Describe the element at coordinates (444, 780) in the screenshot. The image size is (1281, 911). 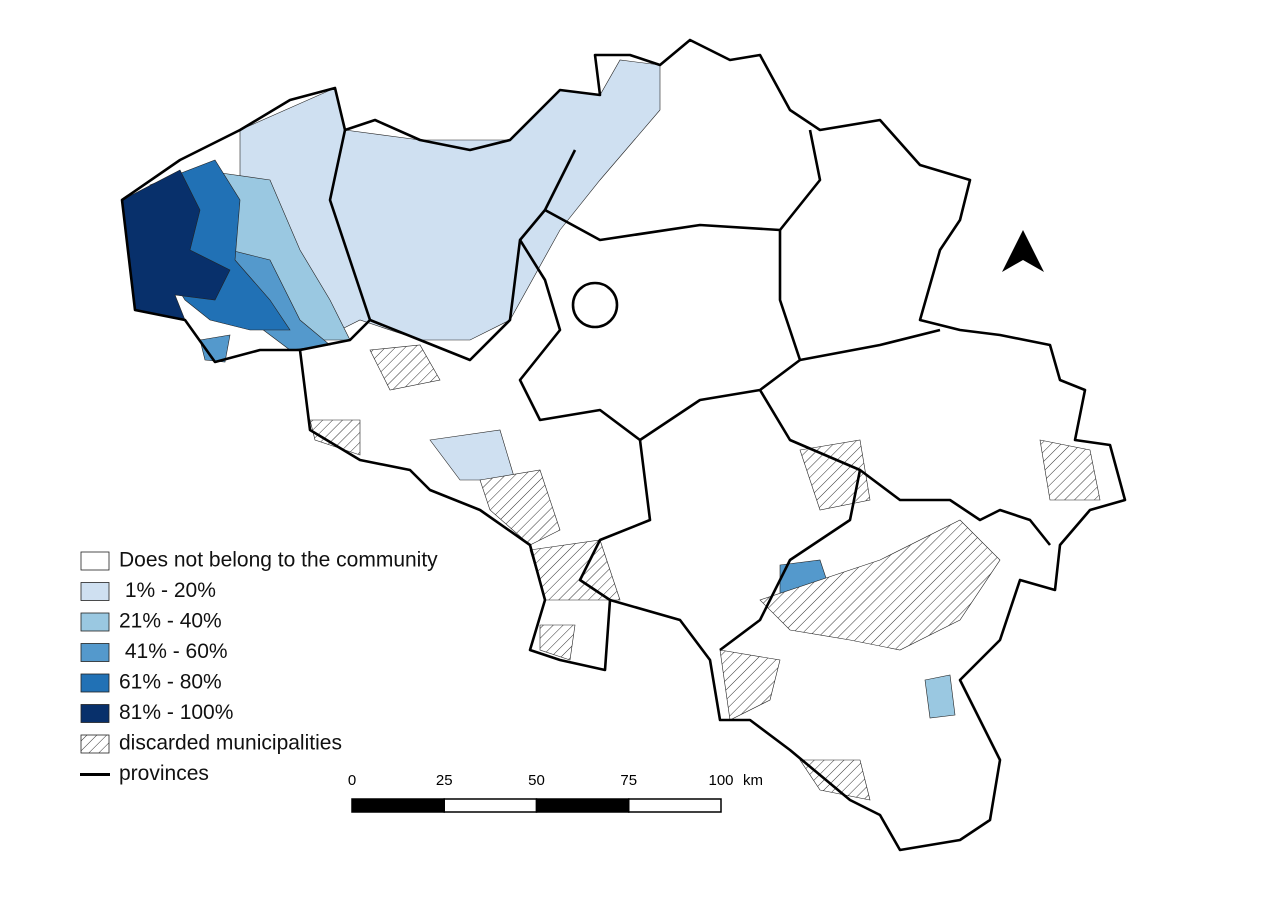
I see `scale-label: 25` at that location.